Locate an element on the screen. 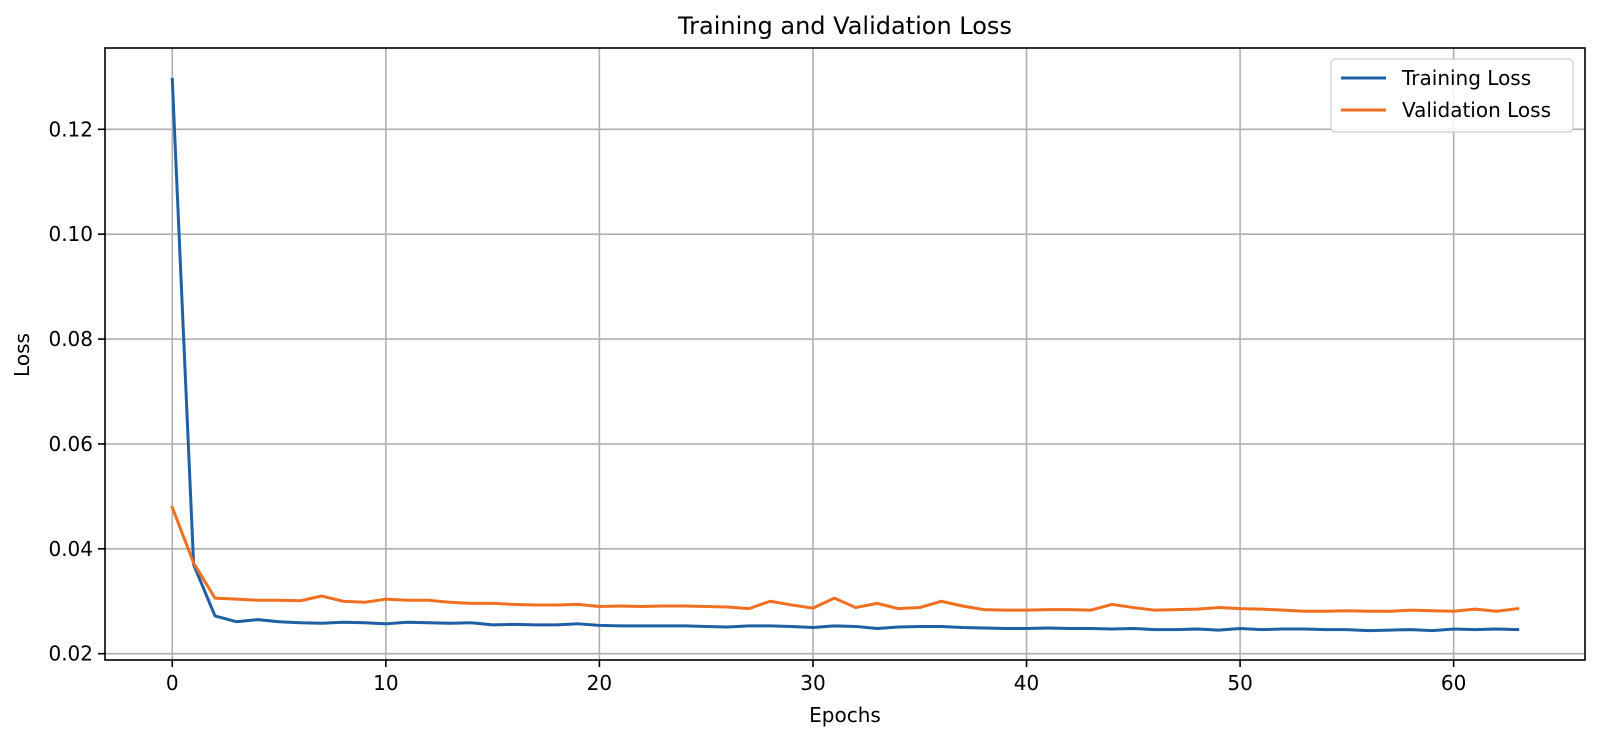  legend-box is located at coordinates (1452, 95).